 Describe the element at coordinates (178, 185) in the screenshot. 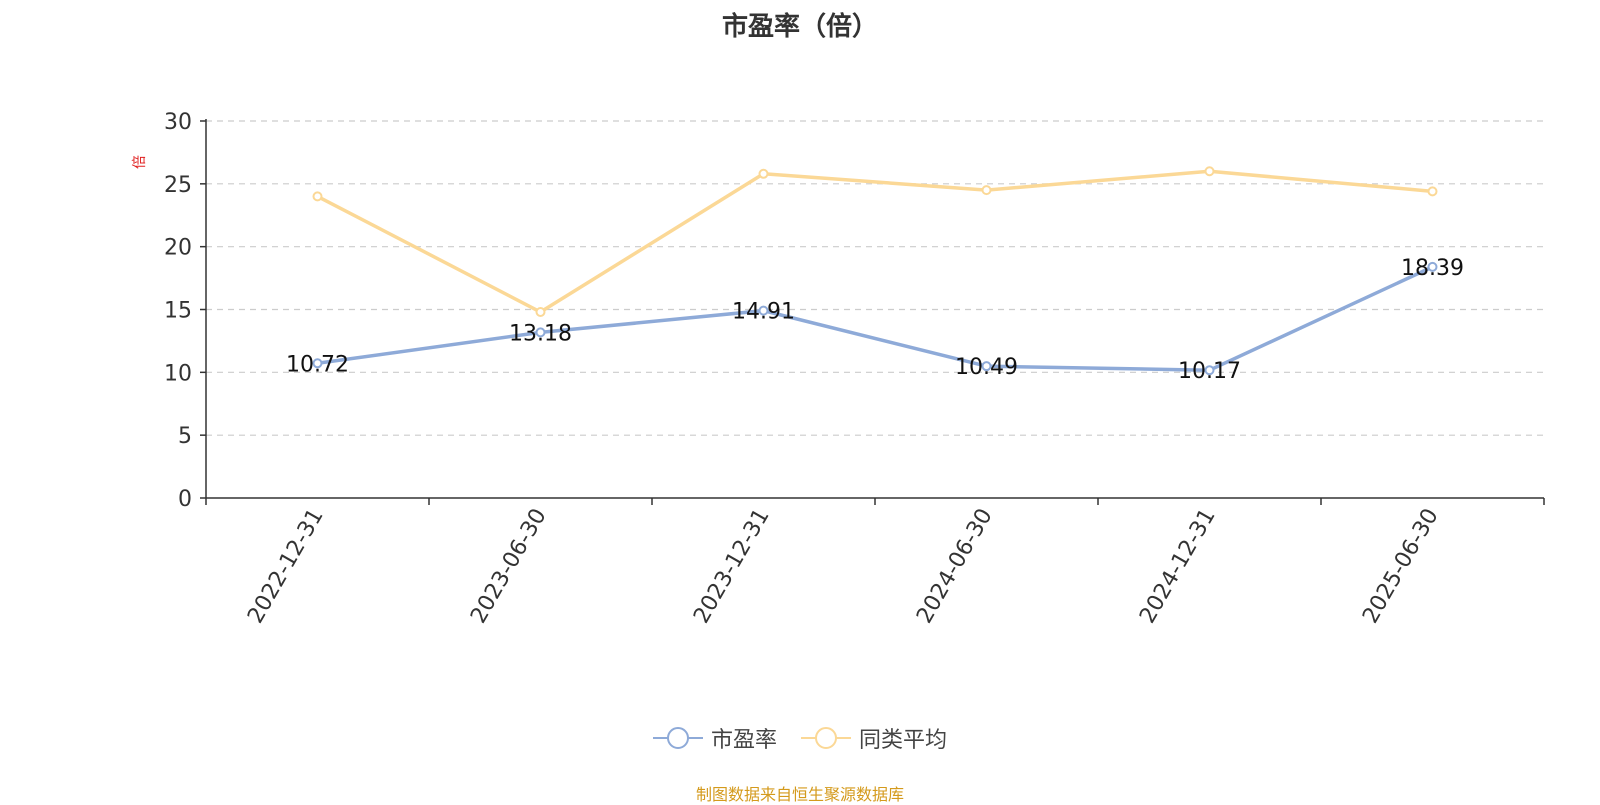

I see `y-tick-label: 25` at that location.